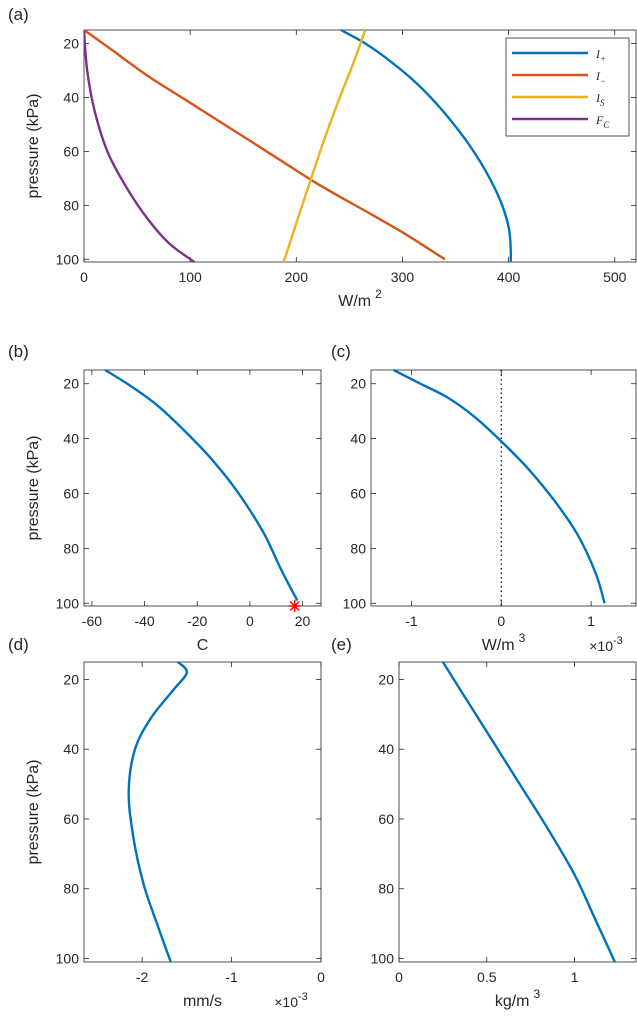 The height and width of the screenshot is (1022, 637). Describe the element at coordinates (403, 277) in the screenshot. I see `x-tick-label: 300` at that location.